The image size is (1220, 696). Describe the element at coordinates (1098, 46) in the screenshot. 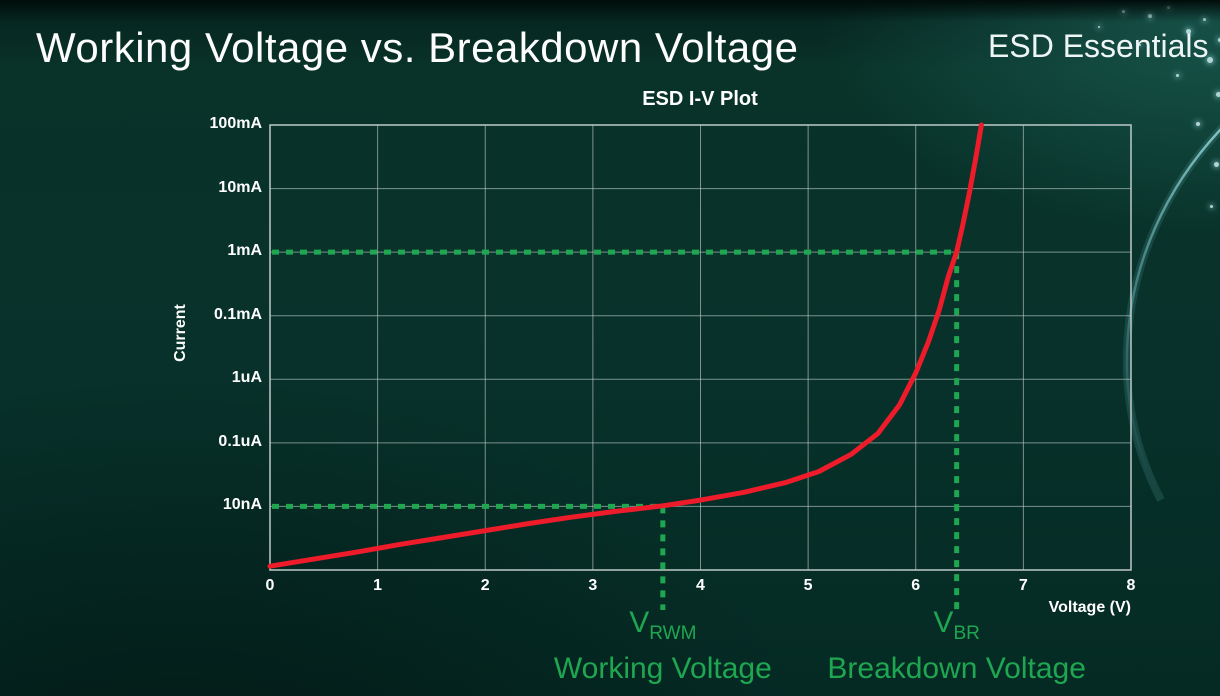

I see `brand-wordmark: ESD Essentials` at that location.